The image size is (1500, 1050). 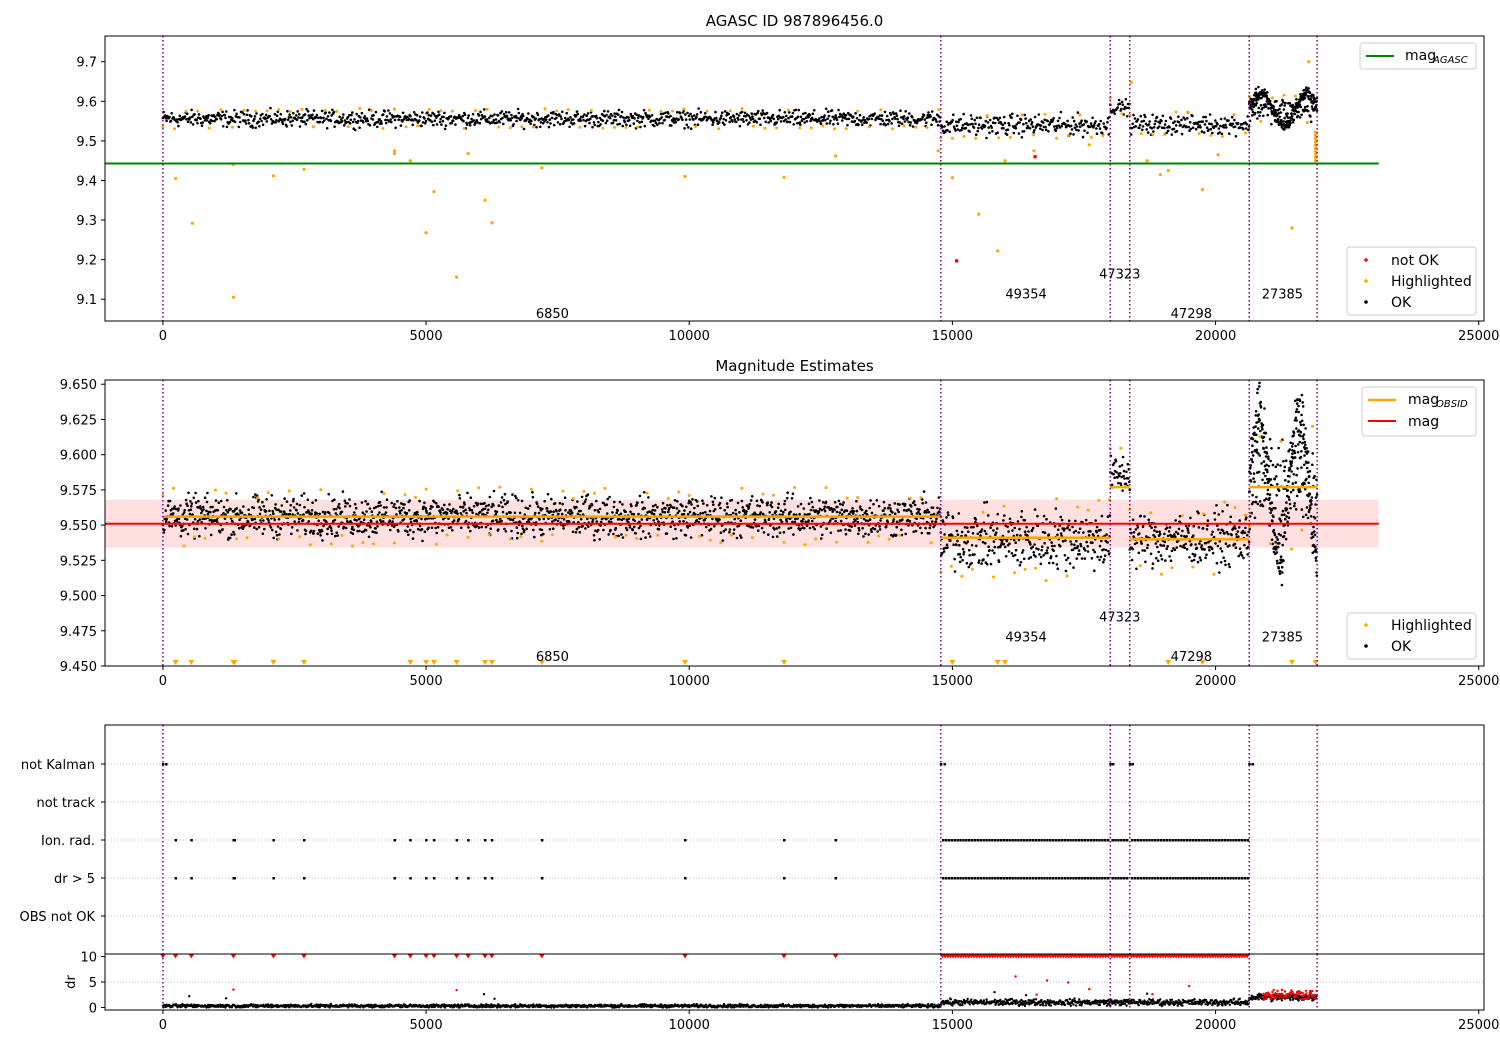 What do you see at coordinates (65, 803) in the screenshot?
I see `flag-label: not track` at bounding box center [65, 803].